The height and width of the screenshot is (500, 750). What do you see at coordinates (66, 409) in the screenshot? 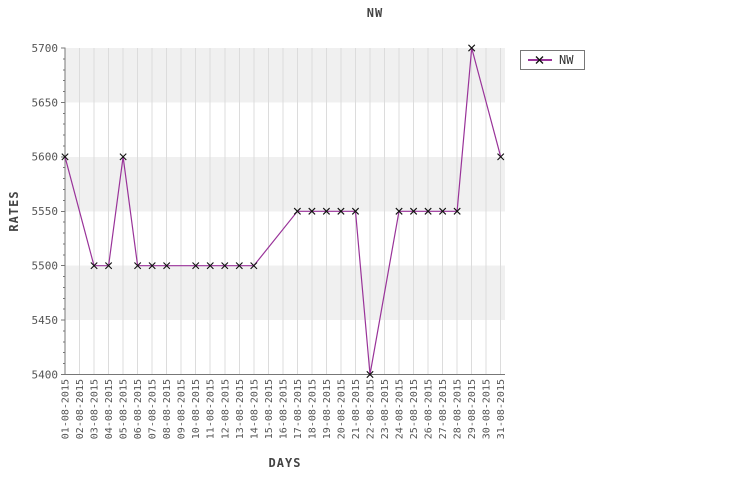
I see `x-tick-label: 01-08-2015` at bounding box center [66, 409].